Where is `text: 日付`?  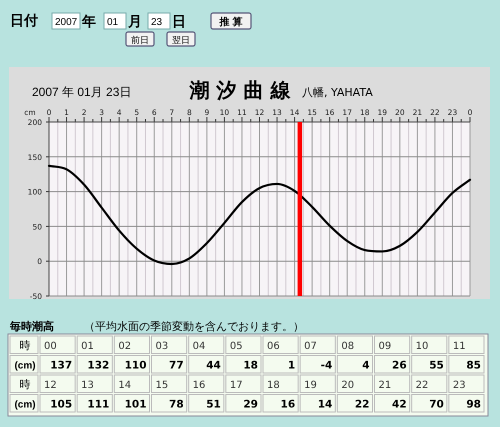
text: 日付 is located at coordinates (24, 20).